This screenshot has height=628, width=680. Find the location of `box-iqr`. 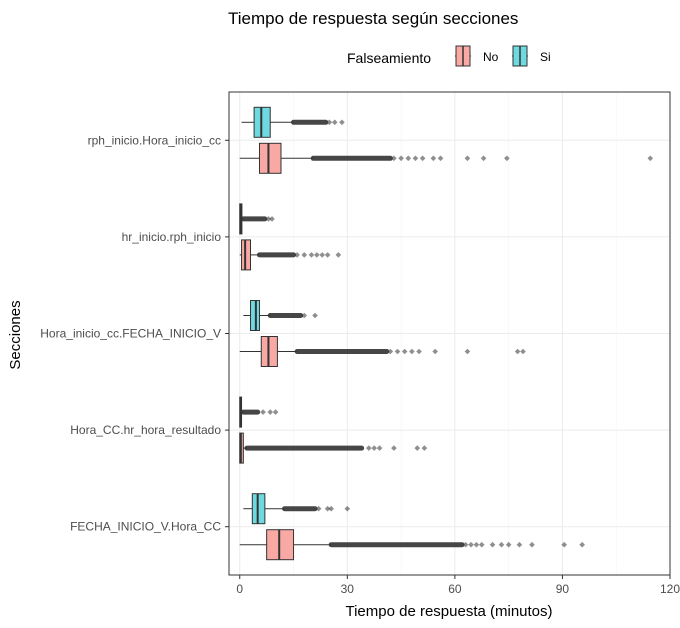

box-iqr is located at coordinates (270, 158).